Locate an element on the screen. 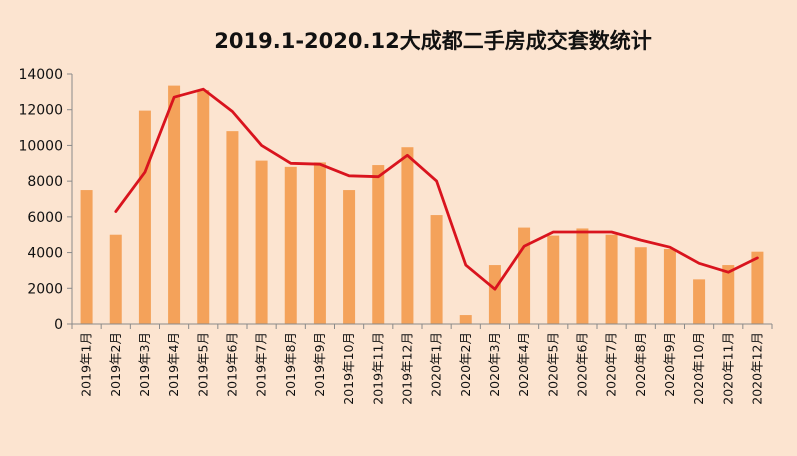 The image size is (797, 456). x-tick-label: 2020年6月 is located at coordinates (581, 364).